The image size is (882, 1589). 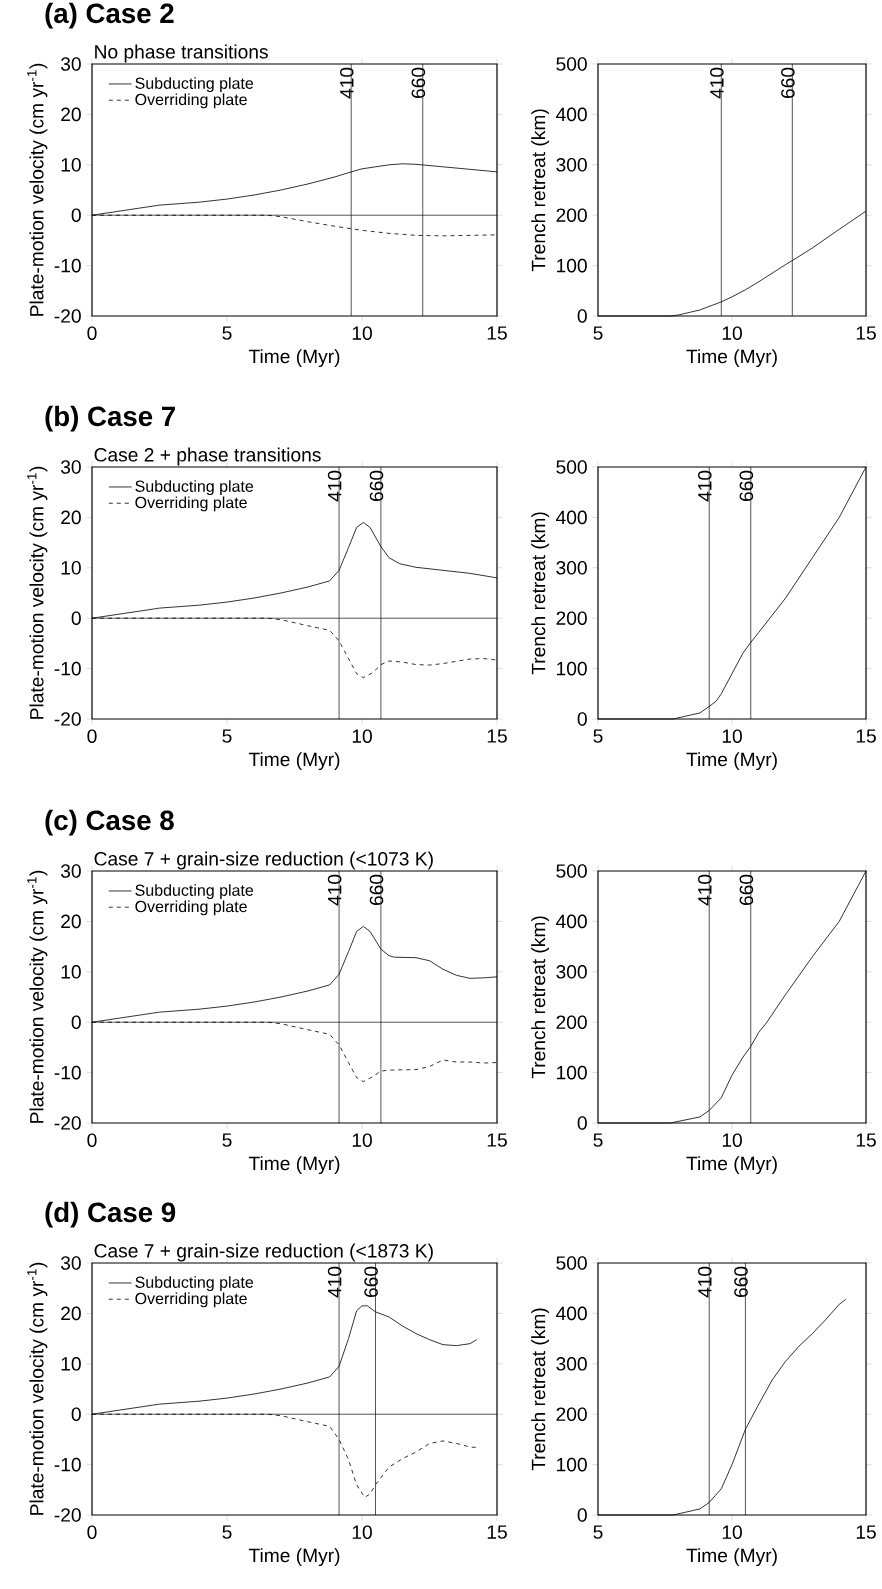 I want to click on chart-title: (a) Case 2, so click(x=109, y=15).